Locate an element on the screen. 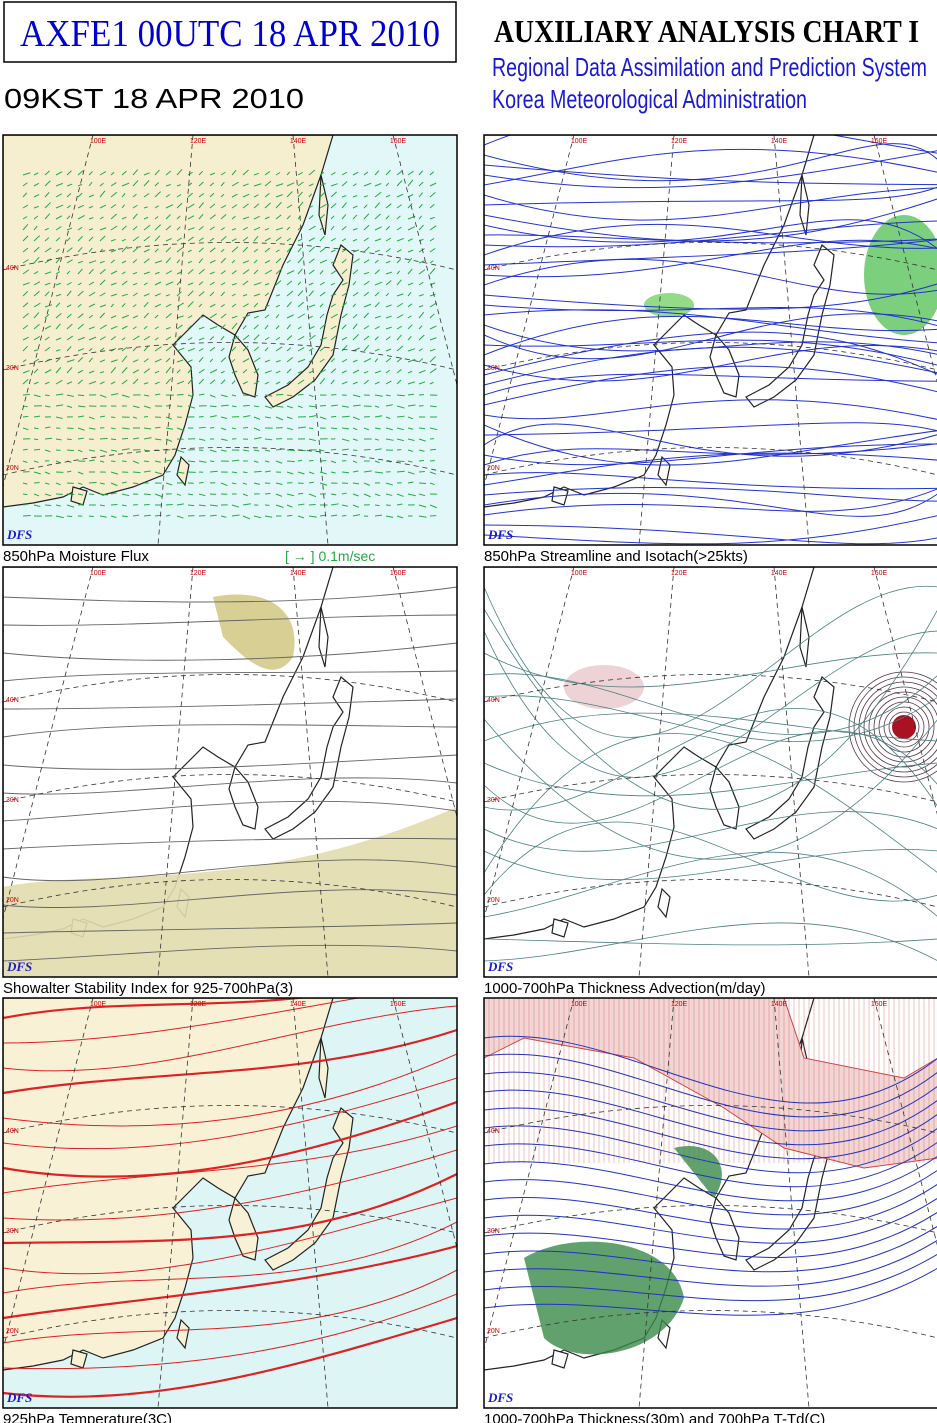 This screenshot has width=937, height=1423. lon-label: 120E is located at coordinates (198, 573).